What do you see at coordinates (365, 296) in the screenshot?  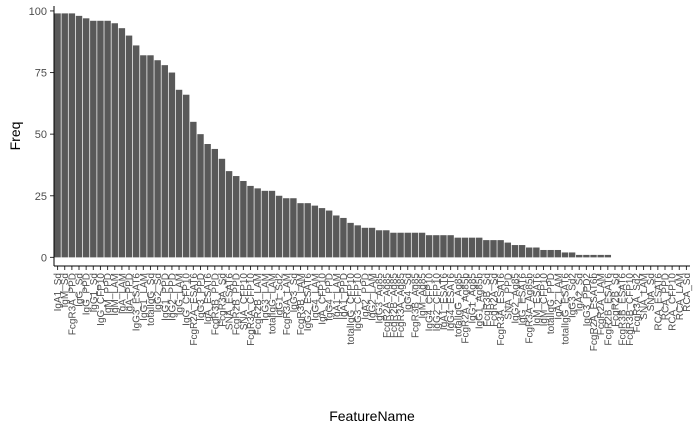 I see `x-tick-label: IgA2_PPD` at bounding box center [365, 296].